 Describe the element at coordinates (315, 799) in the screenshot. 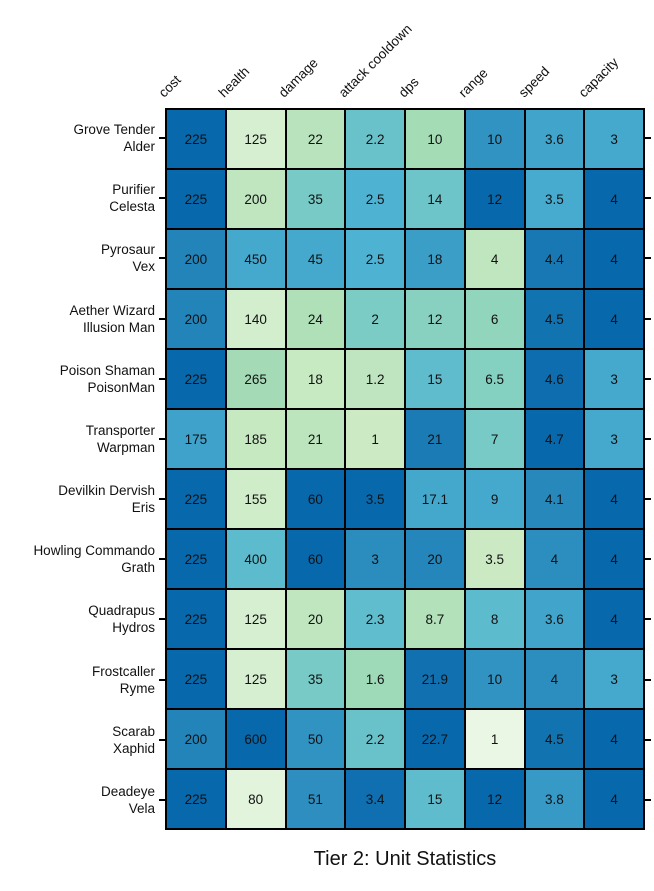

I see `heatmap-cell: 51` at that location.